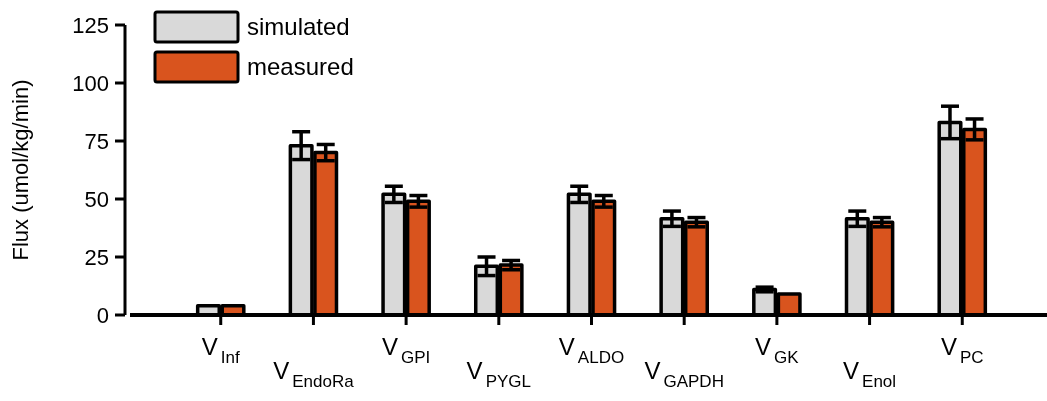 The height and width of the screenshot is (401, 1047). Describe the element at coordinates (777, 350) in the screenshot. I see `x-tick-label: V$_{GK}$` at that location.